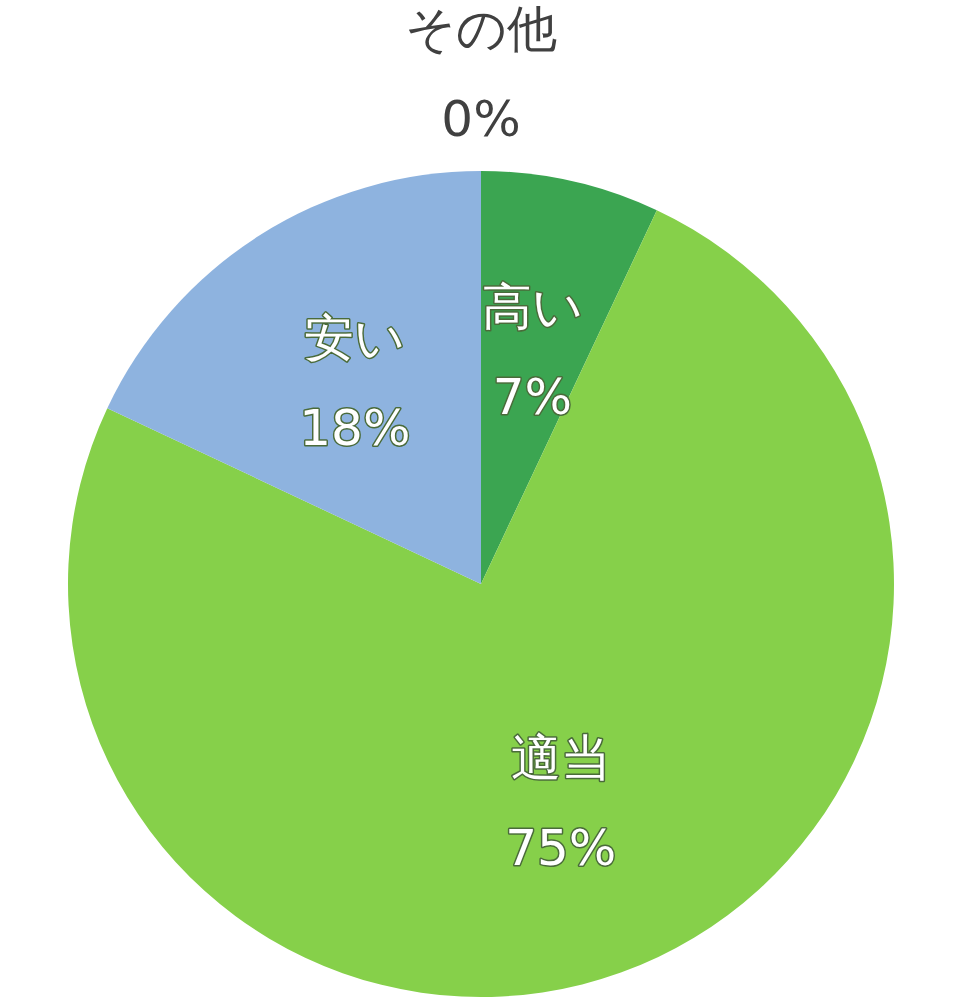  What do you see at coordinates (481, 118) in the screenshot?
I see `text: 0%` at bounding box center [481, 118].